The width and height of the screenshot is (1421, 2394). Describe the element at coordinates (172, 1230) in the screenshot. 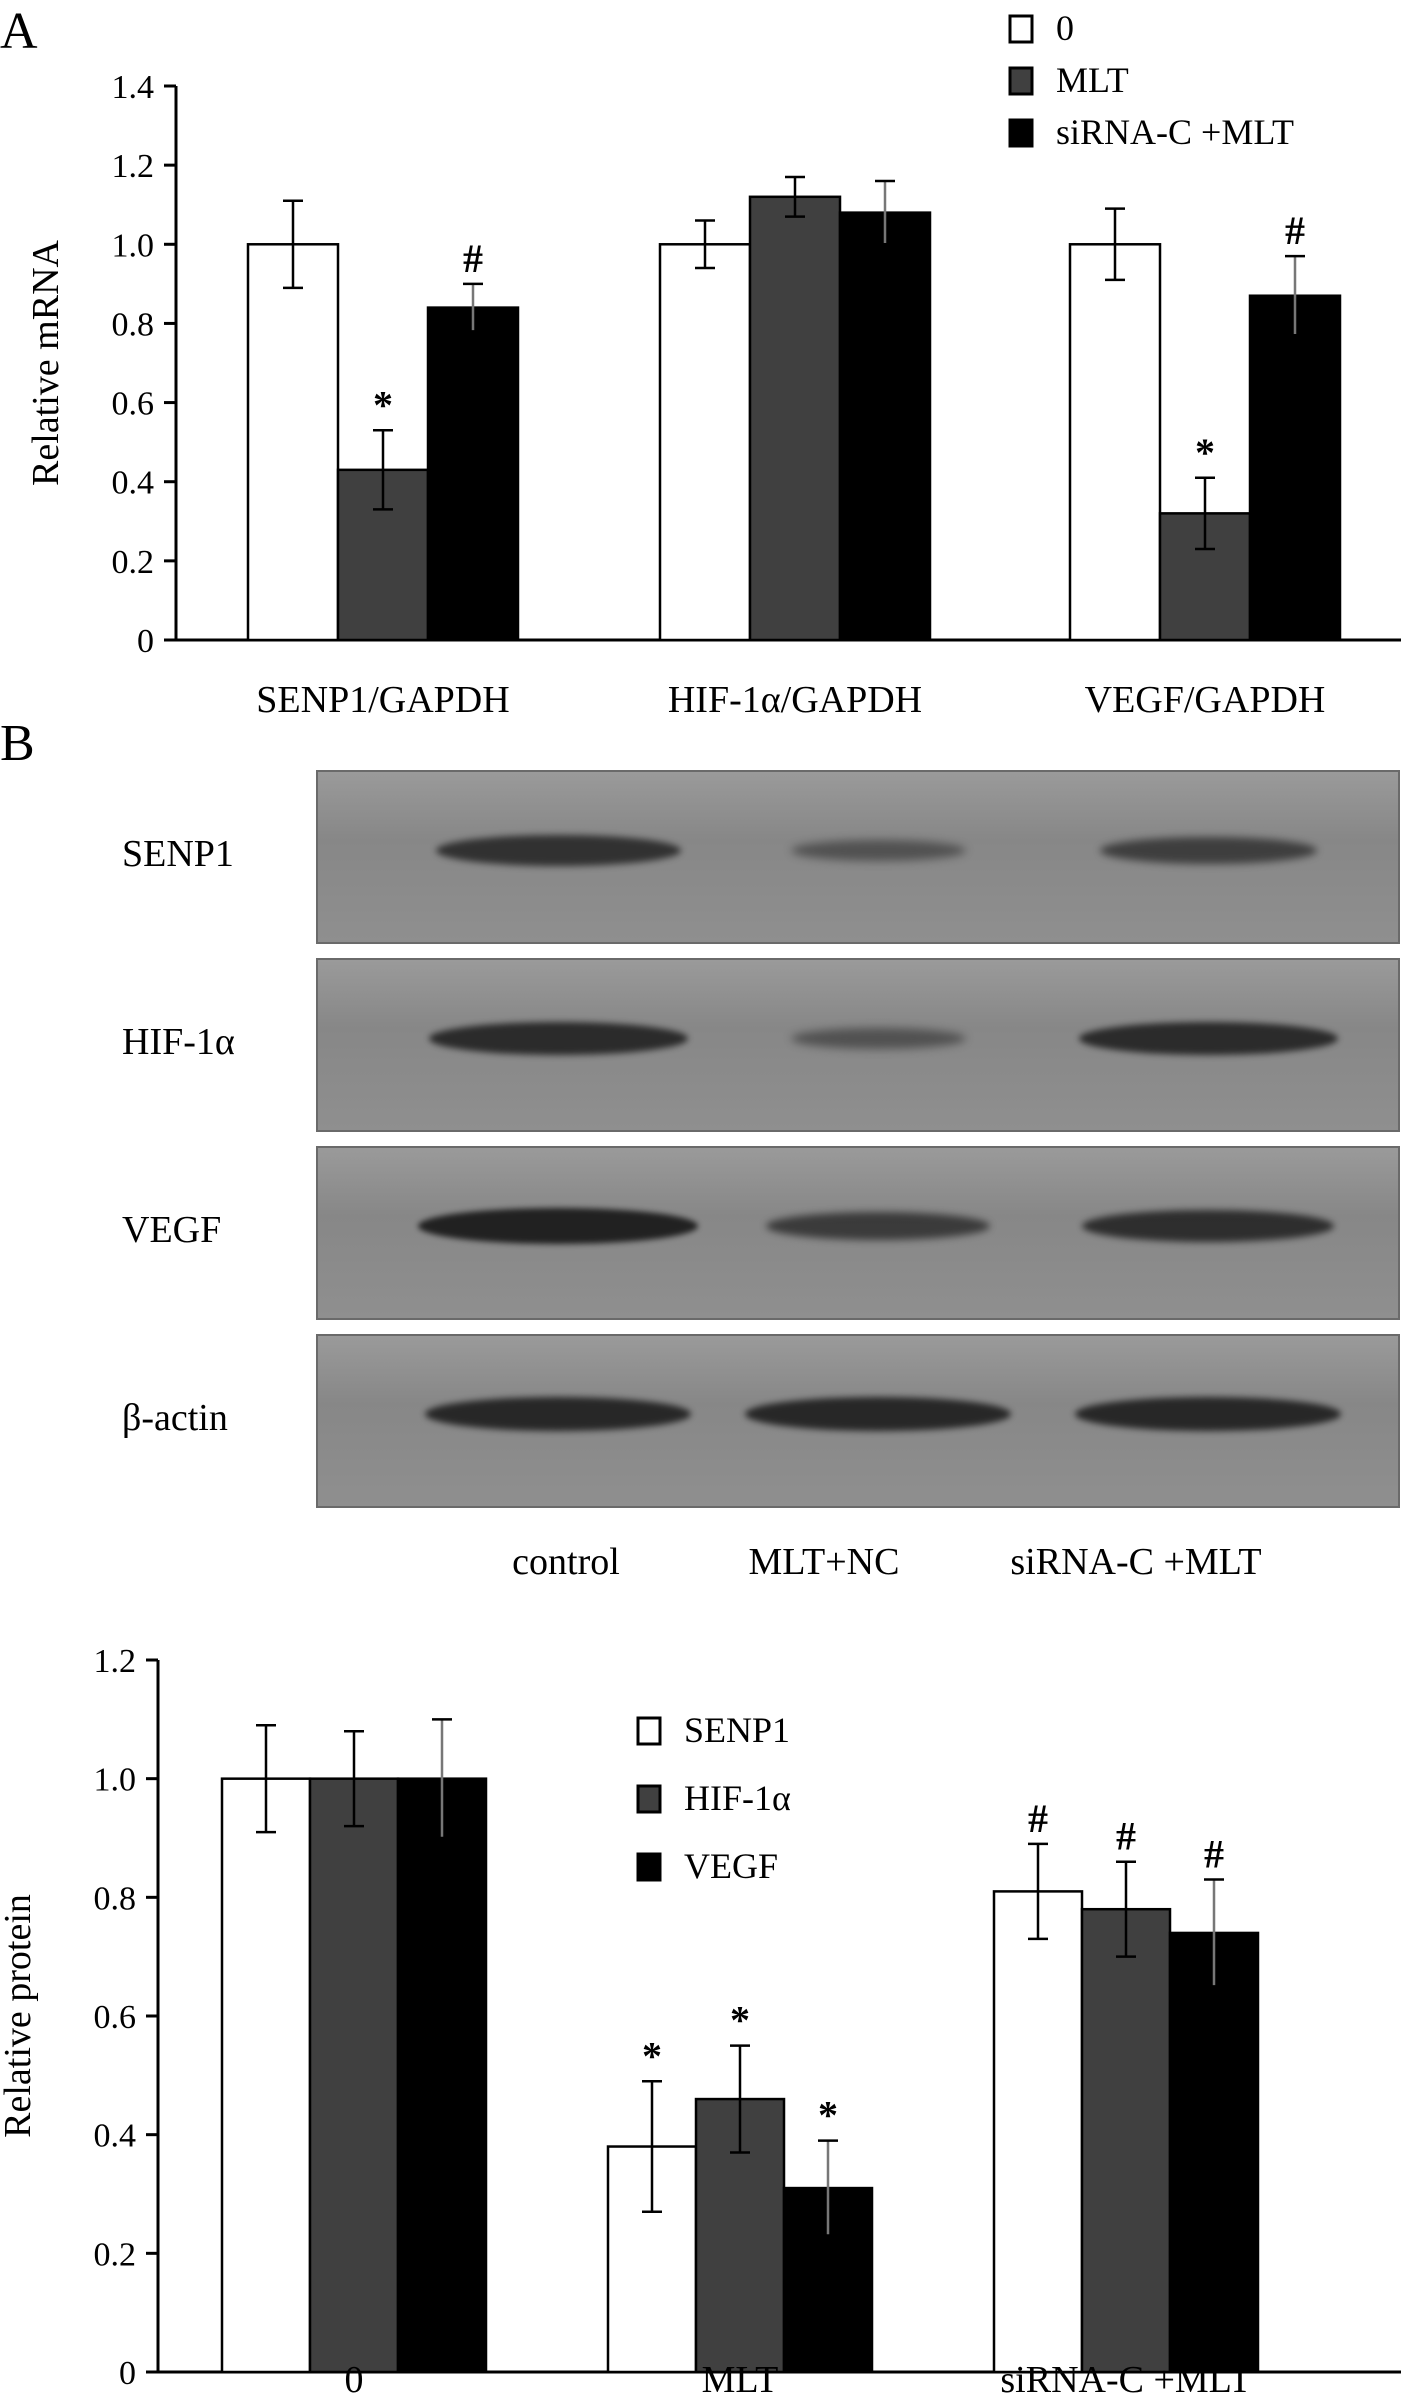

I see `blot-row-label: VEGF` at that location.